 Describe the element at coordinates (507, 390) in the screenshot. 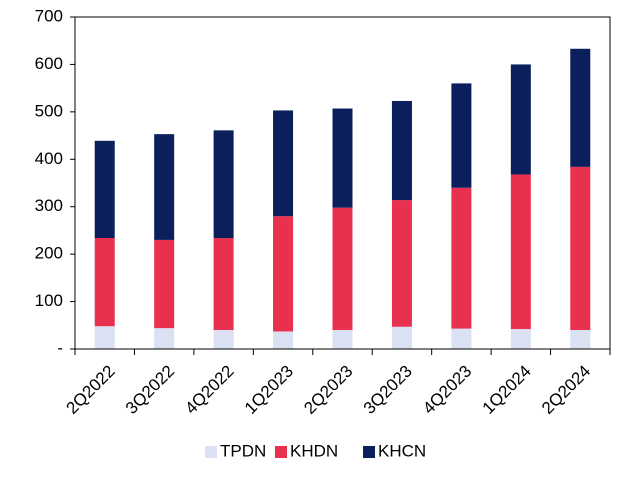

I see `x-tick-label: 1Q2024` at that location.